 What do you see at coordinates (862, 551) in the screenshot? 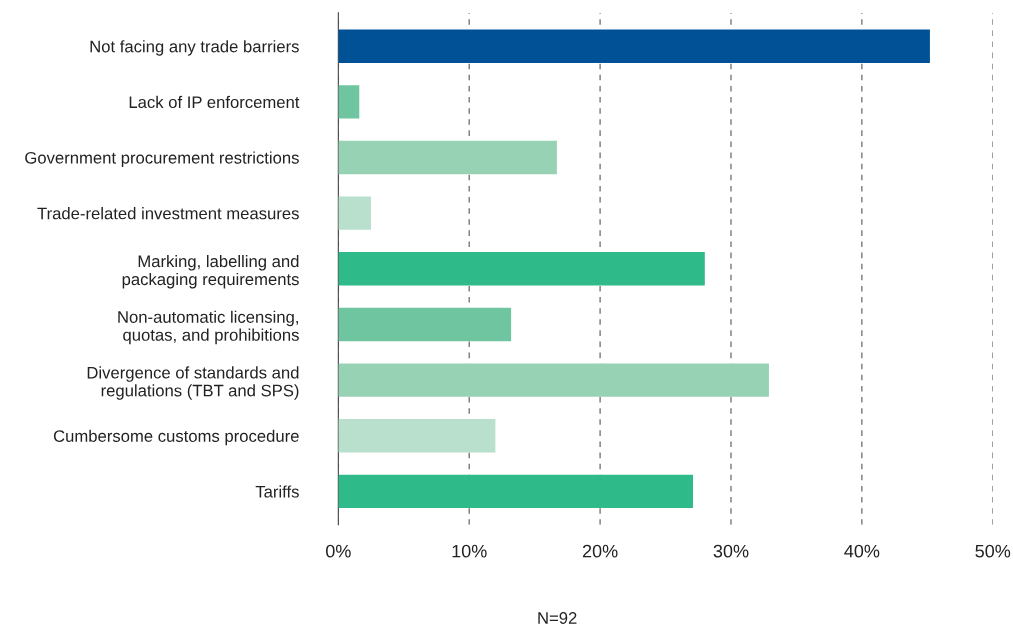
I see `x-tick-label: 40%` at bounding box center [862, 551].